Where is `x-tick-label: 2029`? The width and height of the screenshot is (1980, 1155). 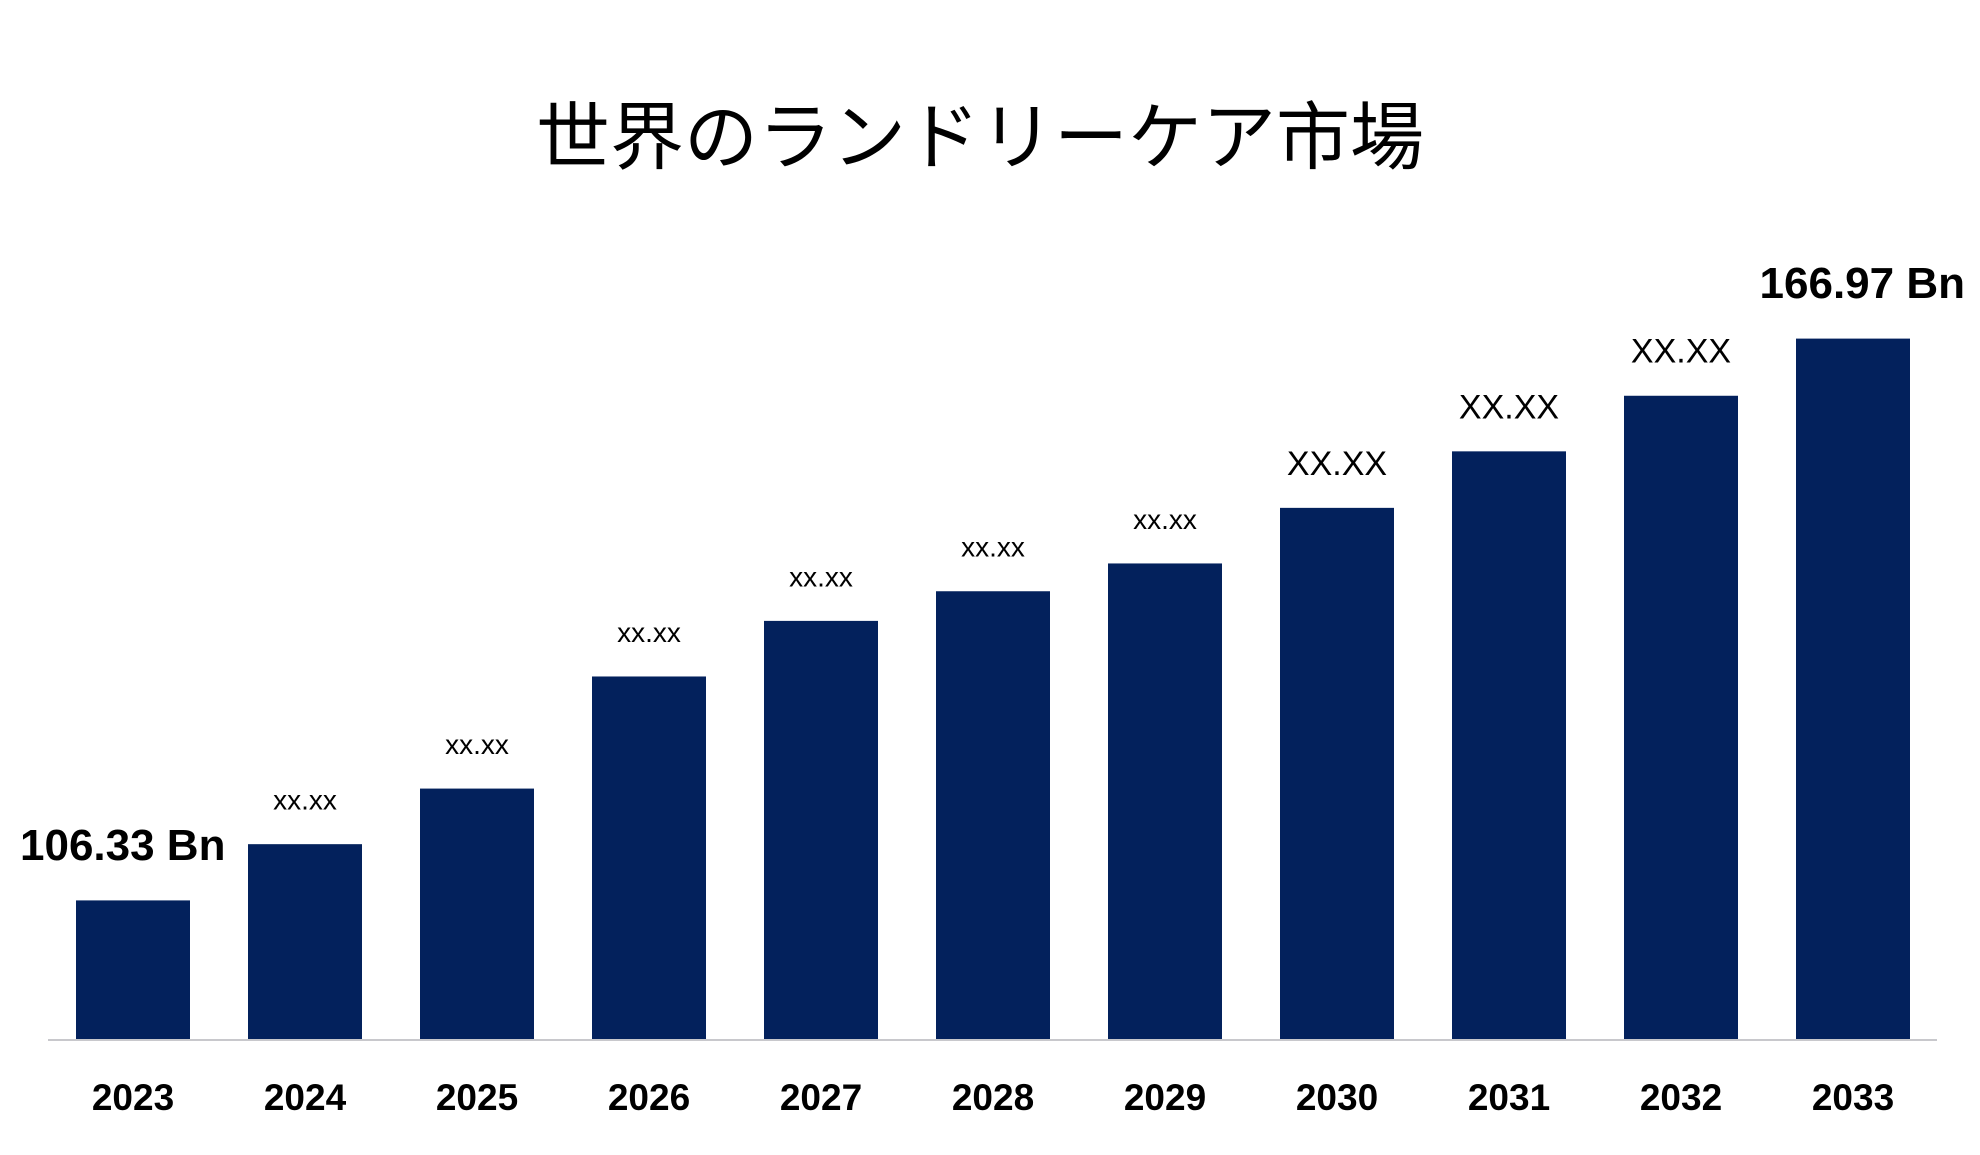 x-tick-label: 2029 is located at coordinates (1165, 1097).